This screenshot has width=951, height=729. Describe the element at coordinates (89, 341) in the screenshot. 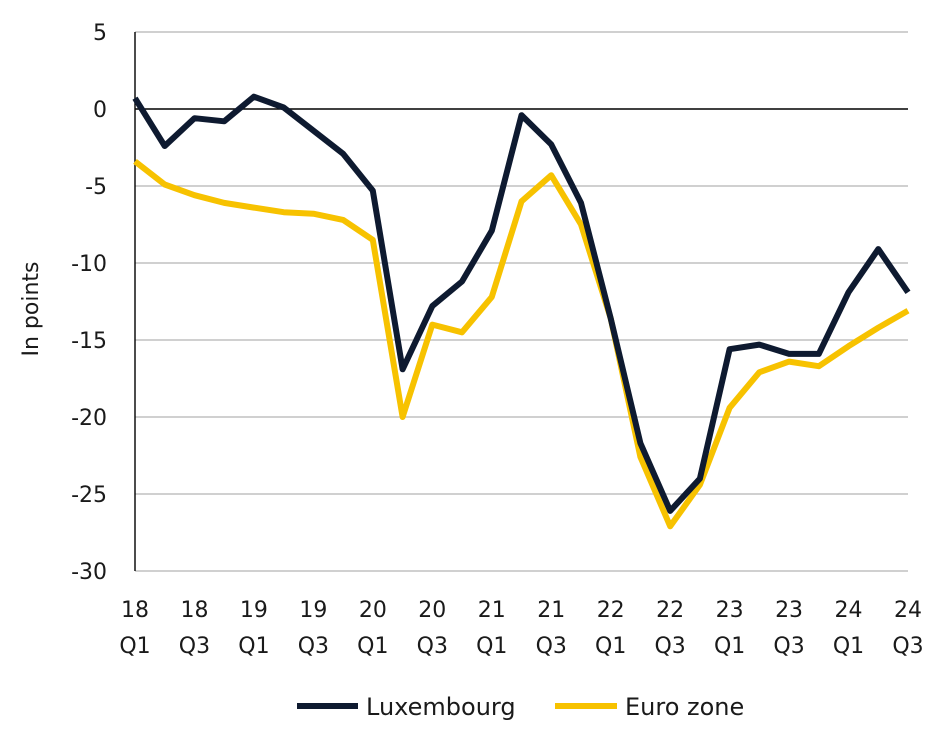

I see `y-tick-label: -15` at that location.